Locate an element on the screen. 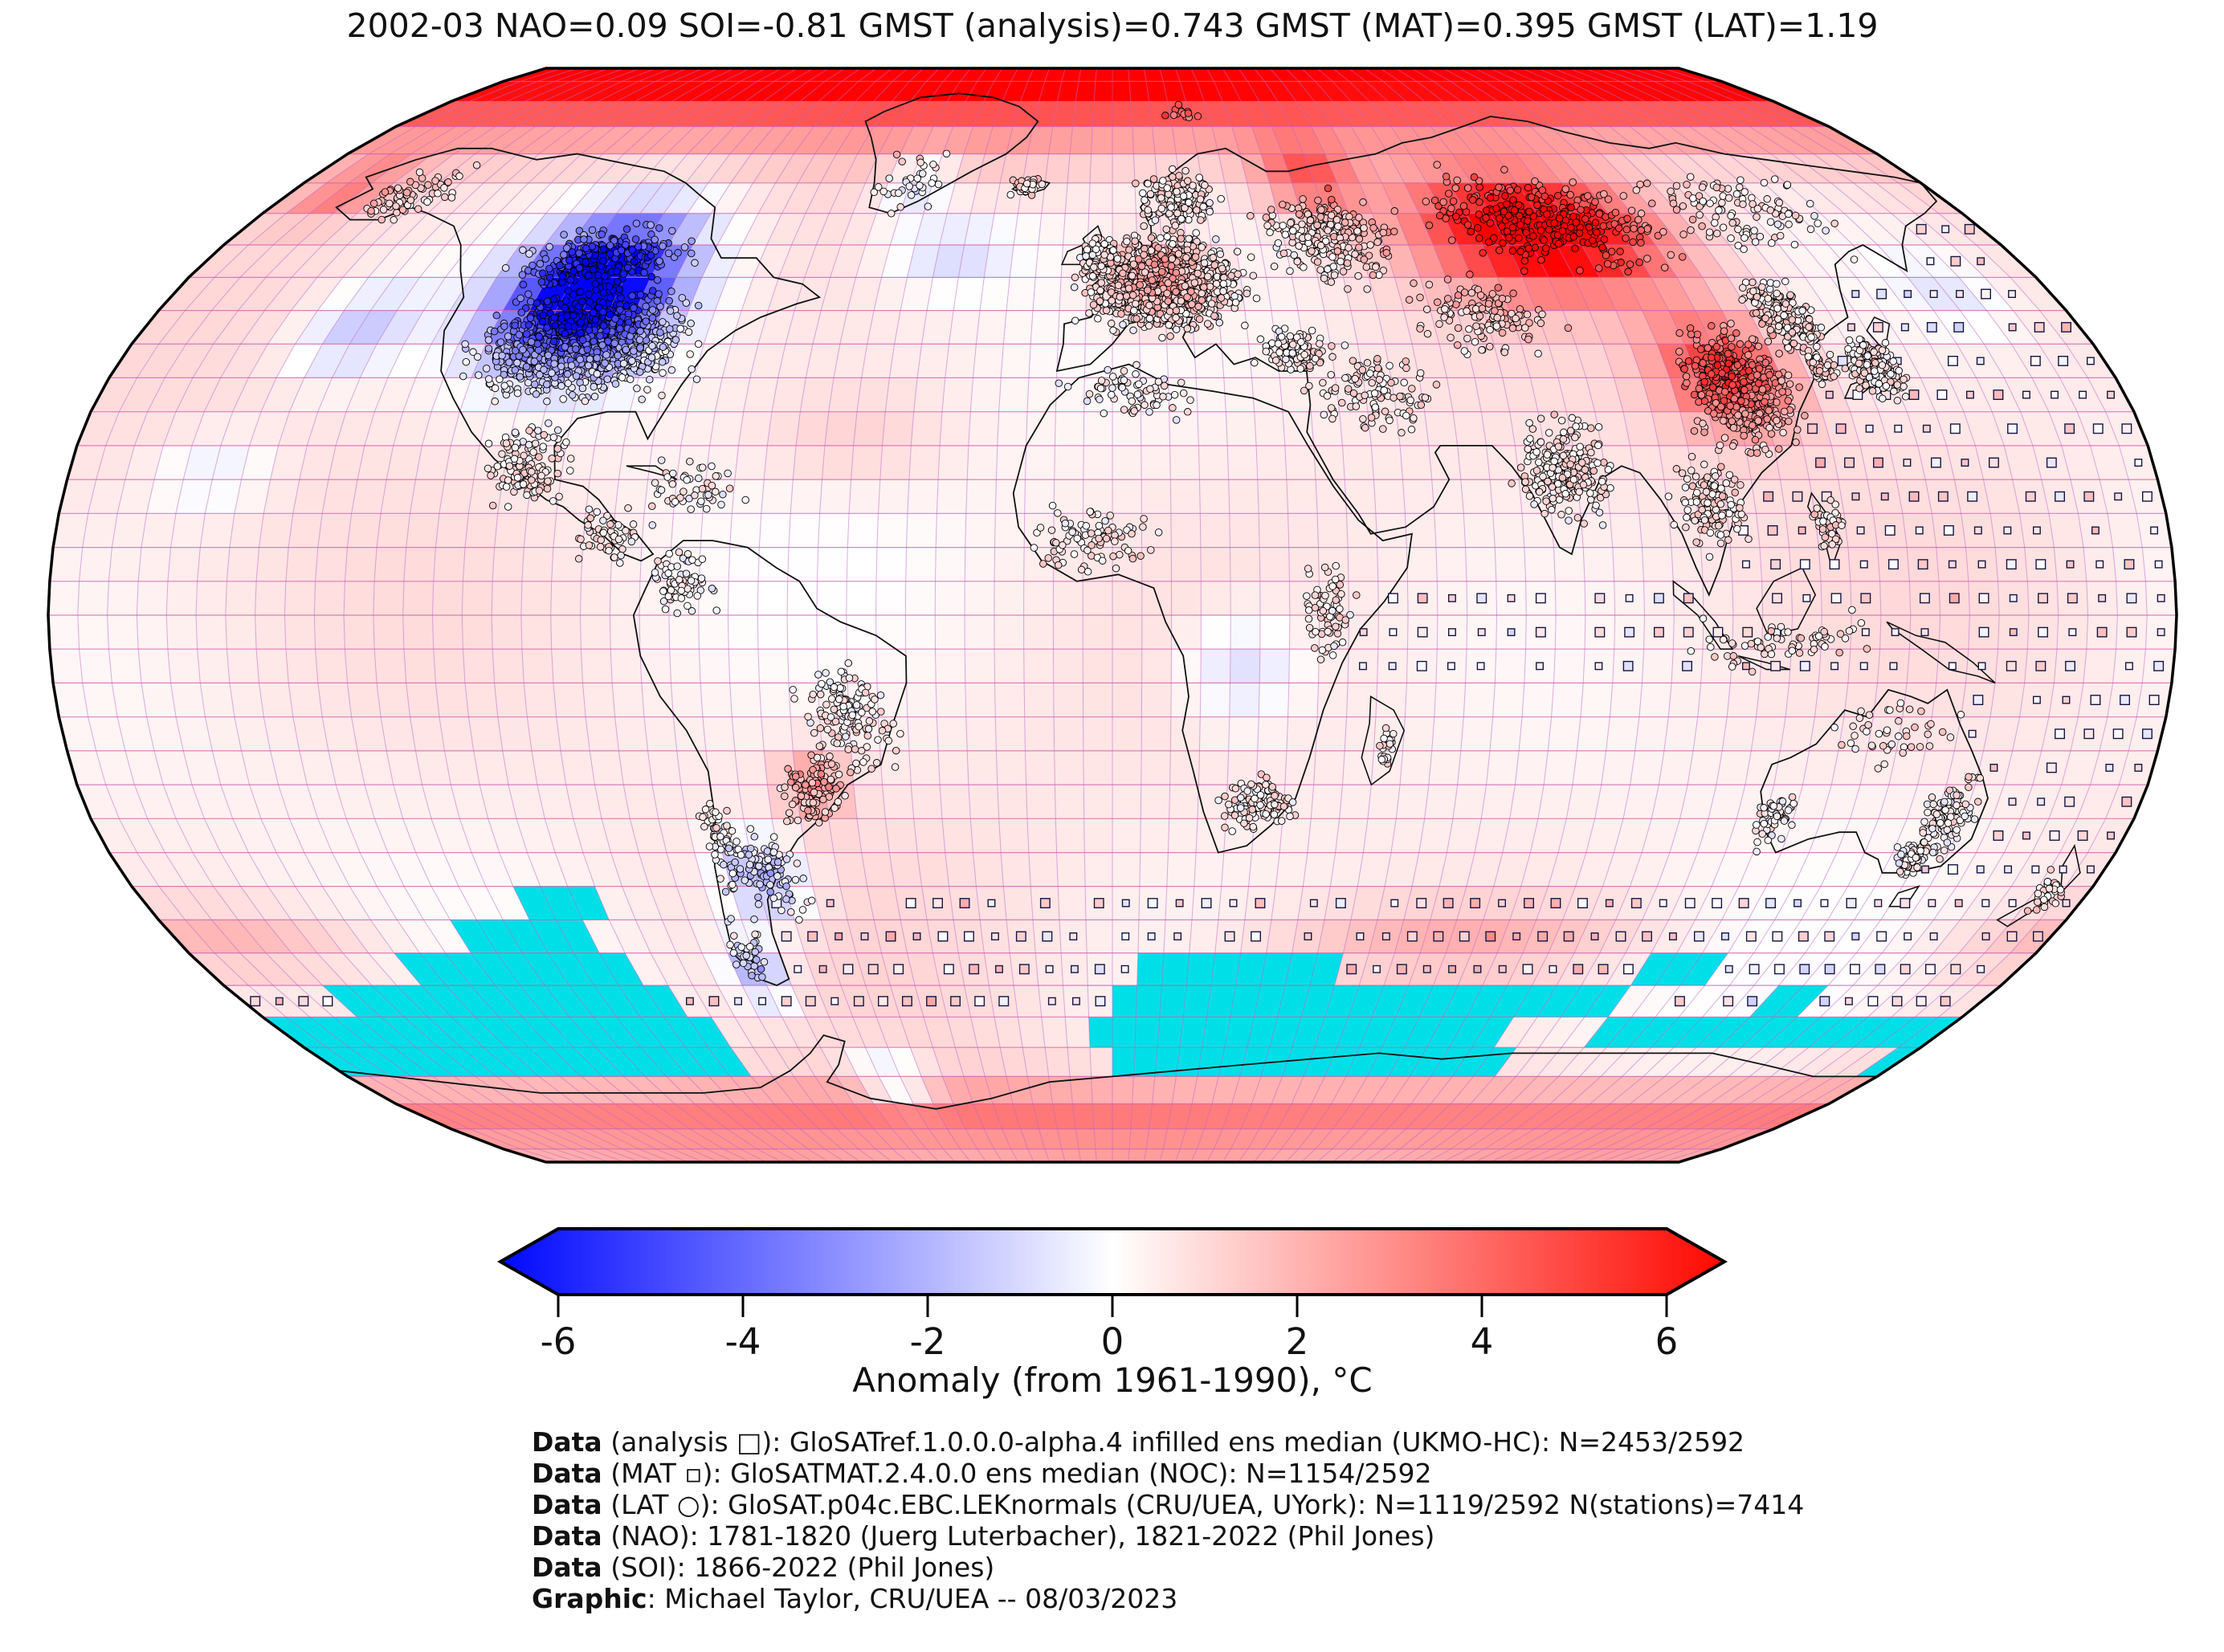  caption-text: : Michael Taylor, CRU/UEA -- 08/03/2023 is located at coordinates (912, 1598).